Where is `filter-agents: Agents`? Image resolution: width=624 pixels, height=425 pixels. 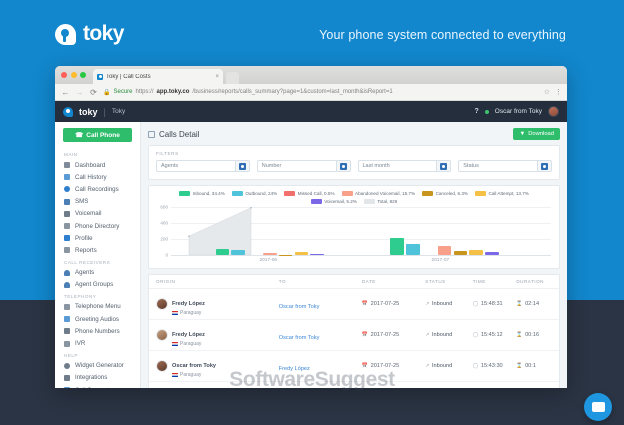
filter-agents: Agents is located at coordinates (203, 166).